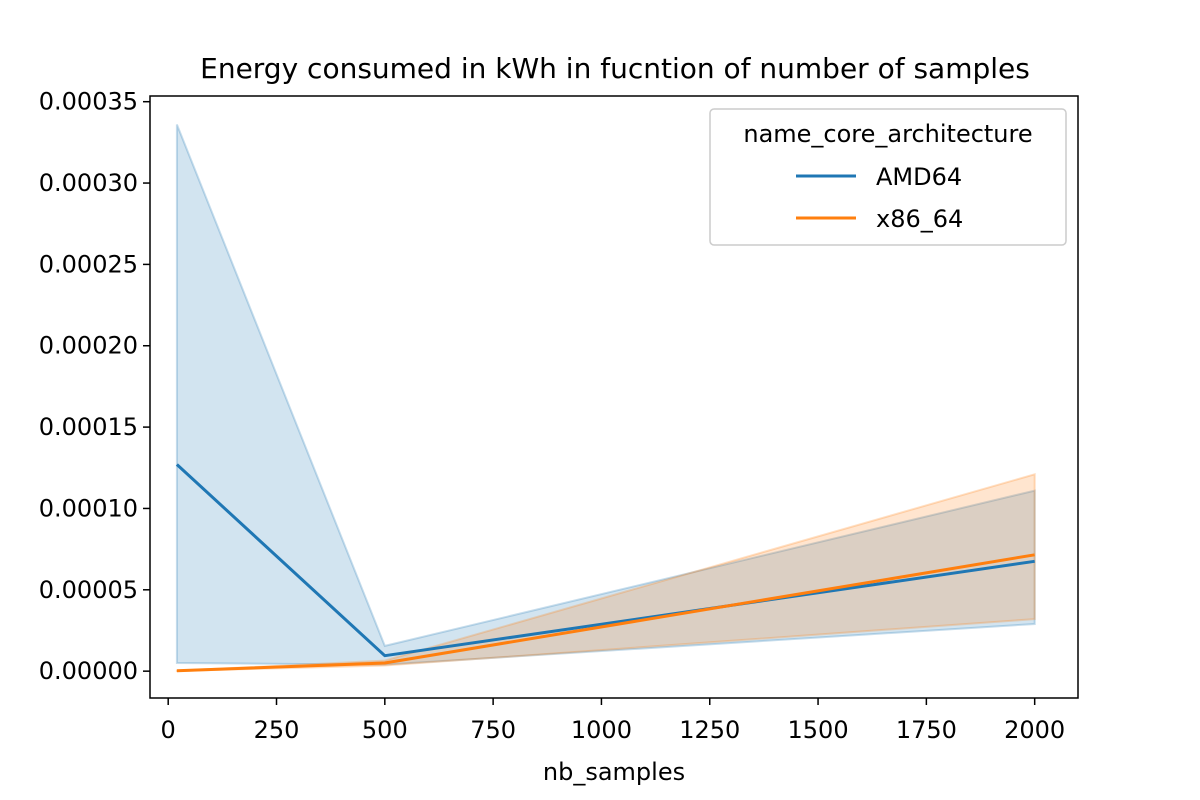 The height and width of the screenshot is (800, 1200). I want to click on x-tick-label: 250, so click(277, 730).